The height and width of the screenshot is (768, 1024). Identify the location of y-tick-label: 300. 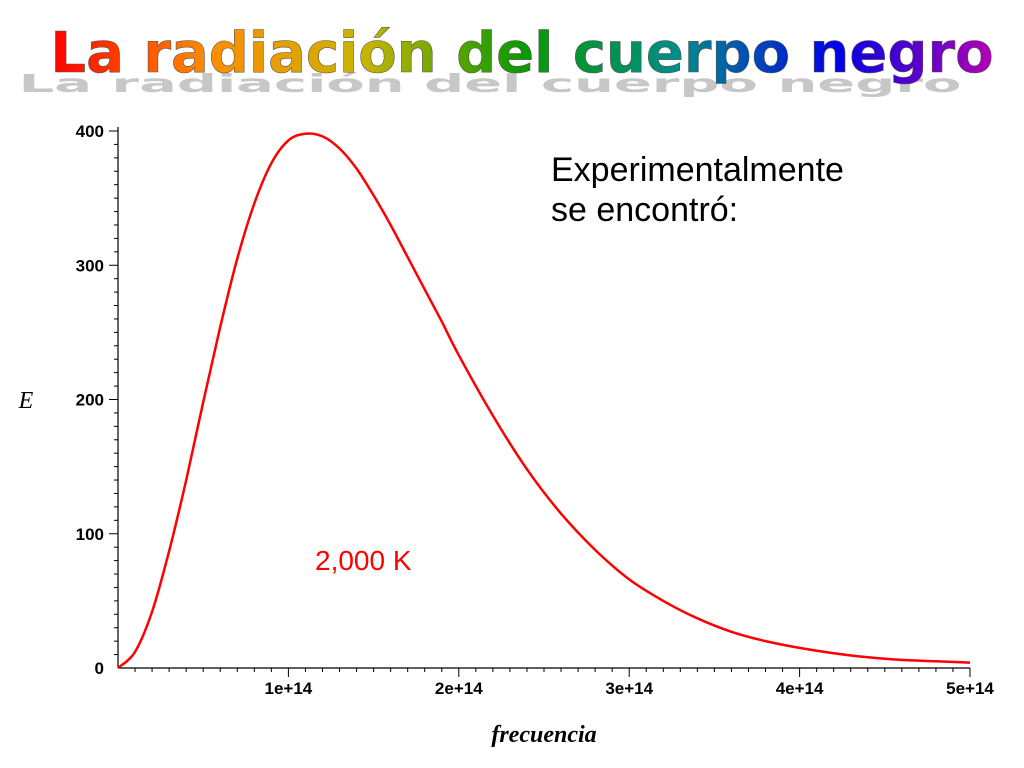
(90, 265).